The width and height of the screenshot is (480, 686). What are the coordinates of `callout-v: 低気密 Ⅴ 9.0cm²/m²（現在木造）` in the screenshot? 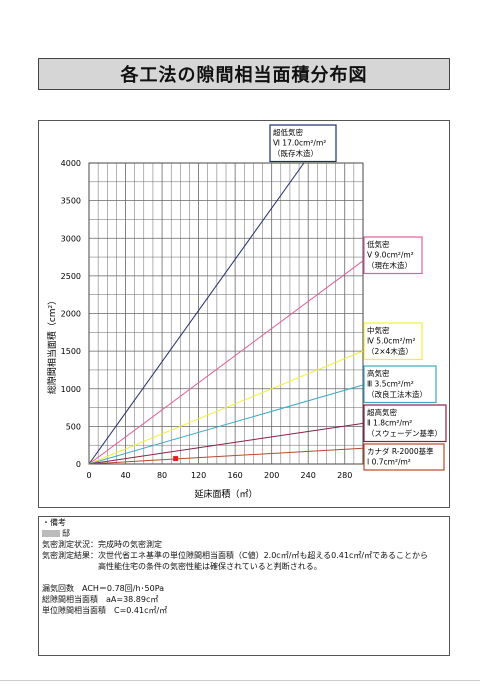 It's located at (393, 255).